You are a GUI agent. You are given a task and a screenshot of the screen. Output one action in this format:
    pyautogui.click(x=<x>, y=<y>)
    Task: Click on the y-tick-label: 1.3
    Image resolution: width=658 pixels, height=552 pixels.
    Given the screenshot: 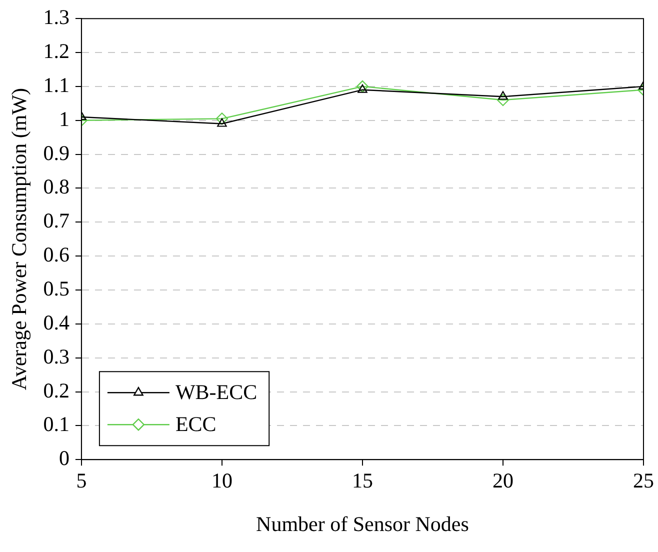 What is the action you would take?
    pyautogui.click(x=56, y=17)
    